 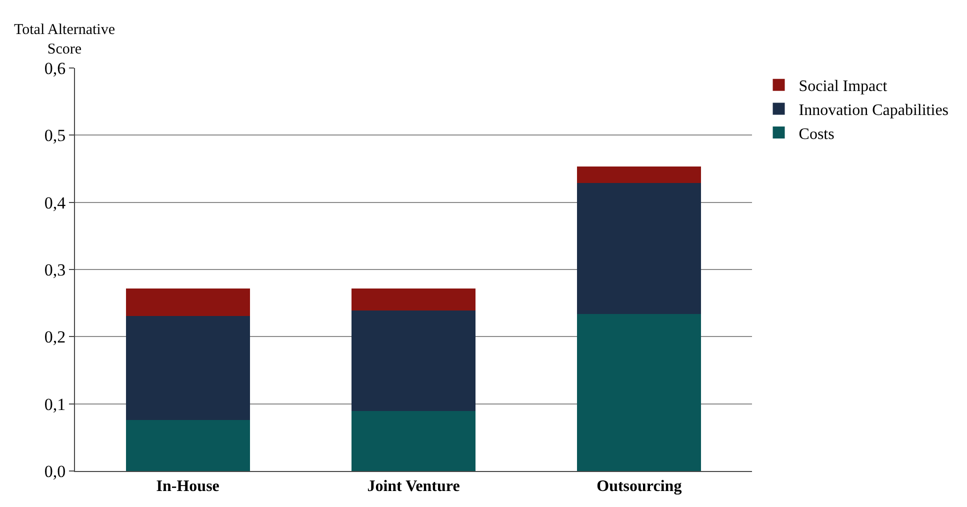 I want to click on y-tick-label: 0,5, so click(x=55, y=136).